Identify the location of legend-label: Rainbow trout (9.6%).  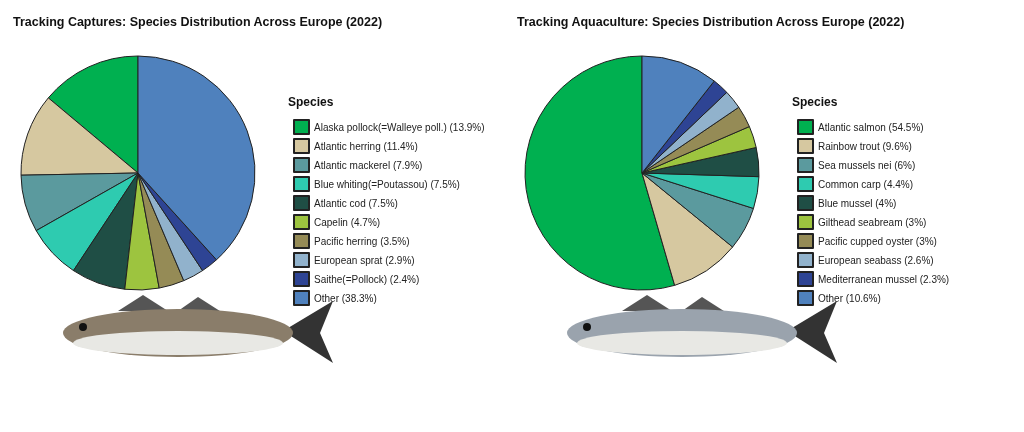
(865, 146).